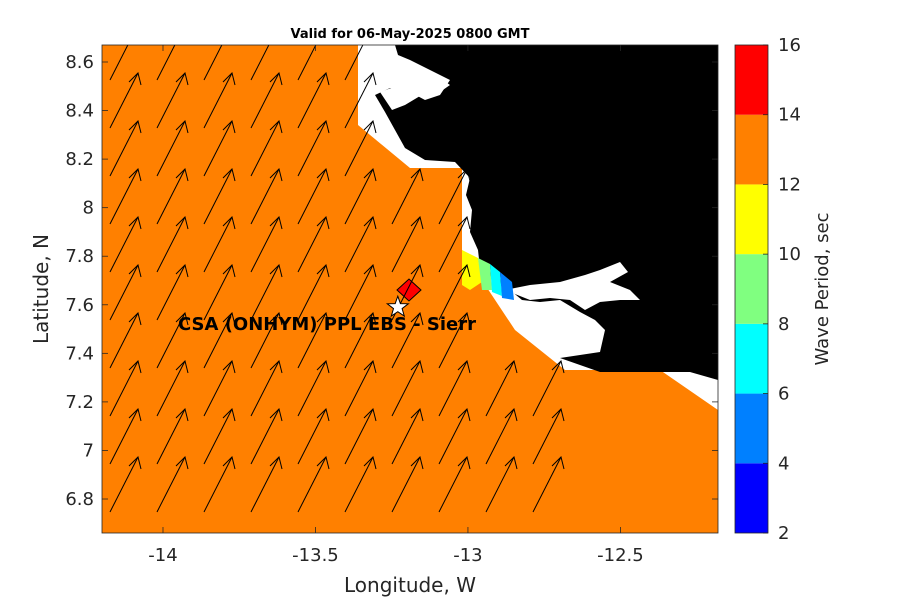 This screenshot has width=900, height=600. I want to click on y-tick-label: 6.8, so click(79, 499).